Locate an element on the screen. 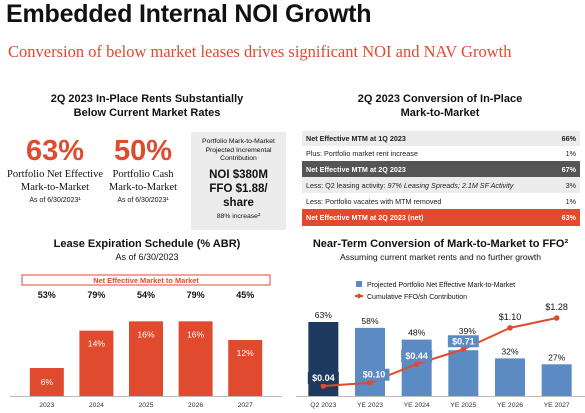  ffo-contribution-line is located at coordinates (440, 352).